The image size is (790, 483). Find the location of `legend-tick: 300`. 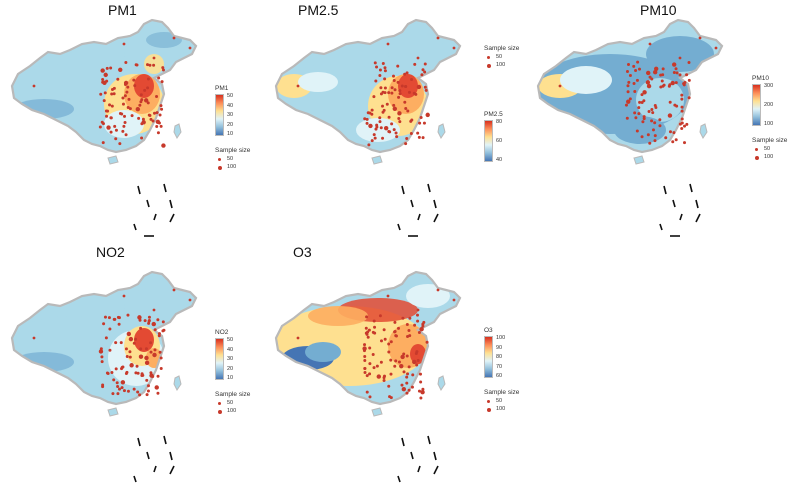

legend-tick: 300 is located at coordinates (769, 86).